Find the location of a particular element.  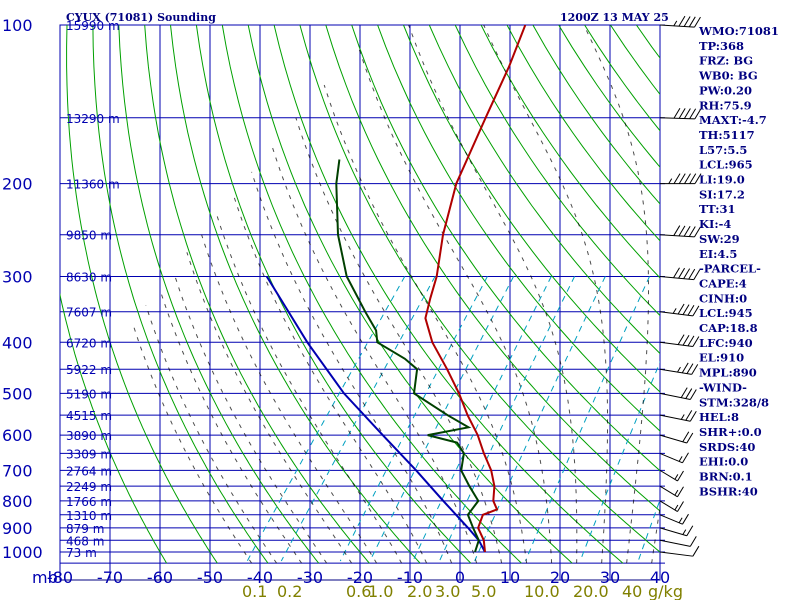

index-value: HEL:8 is located at coordinates (719, 417).